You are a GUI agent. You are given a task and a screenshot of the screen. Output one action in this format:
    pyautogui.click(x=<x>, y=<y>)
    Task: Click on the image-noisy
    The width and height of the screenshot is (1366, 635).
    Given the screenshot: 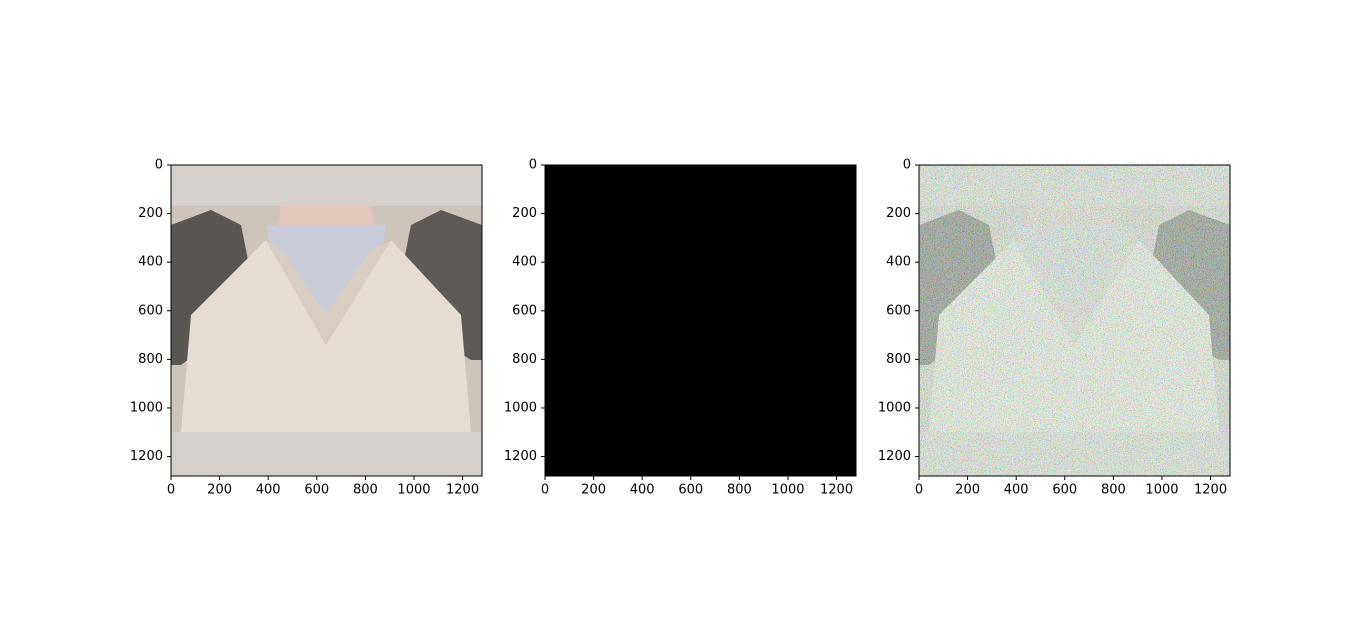 What is the action you would take?
    pyautogui.click(x=1074, y=320)
    